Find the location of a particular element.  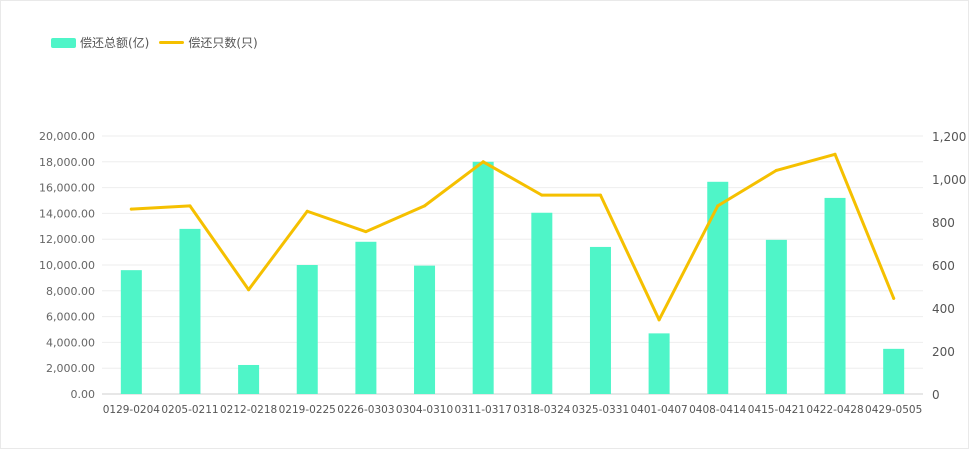

y-right-tick-label: 1,200 is located at coordinates (949, 137).